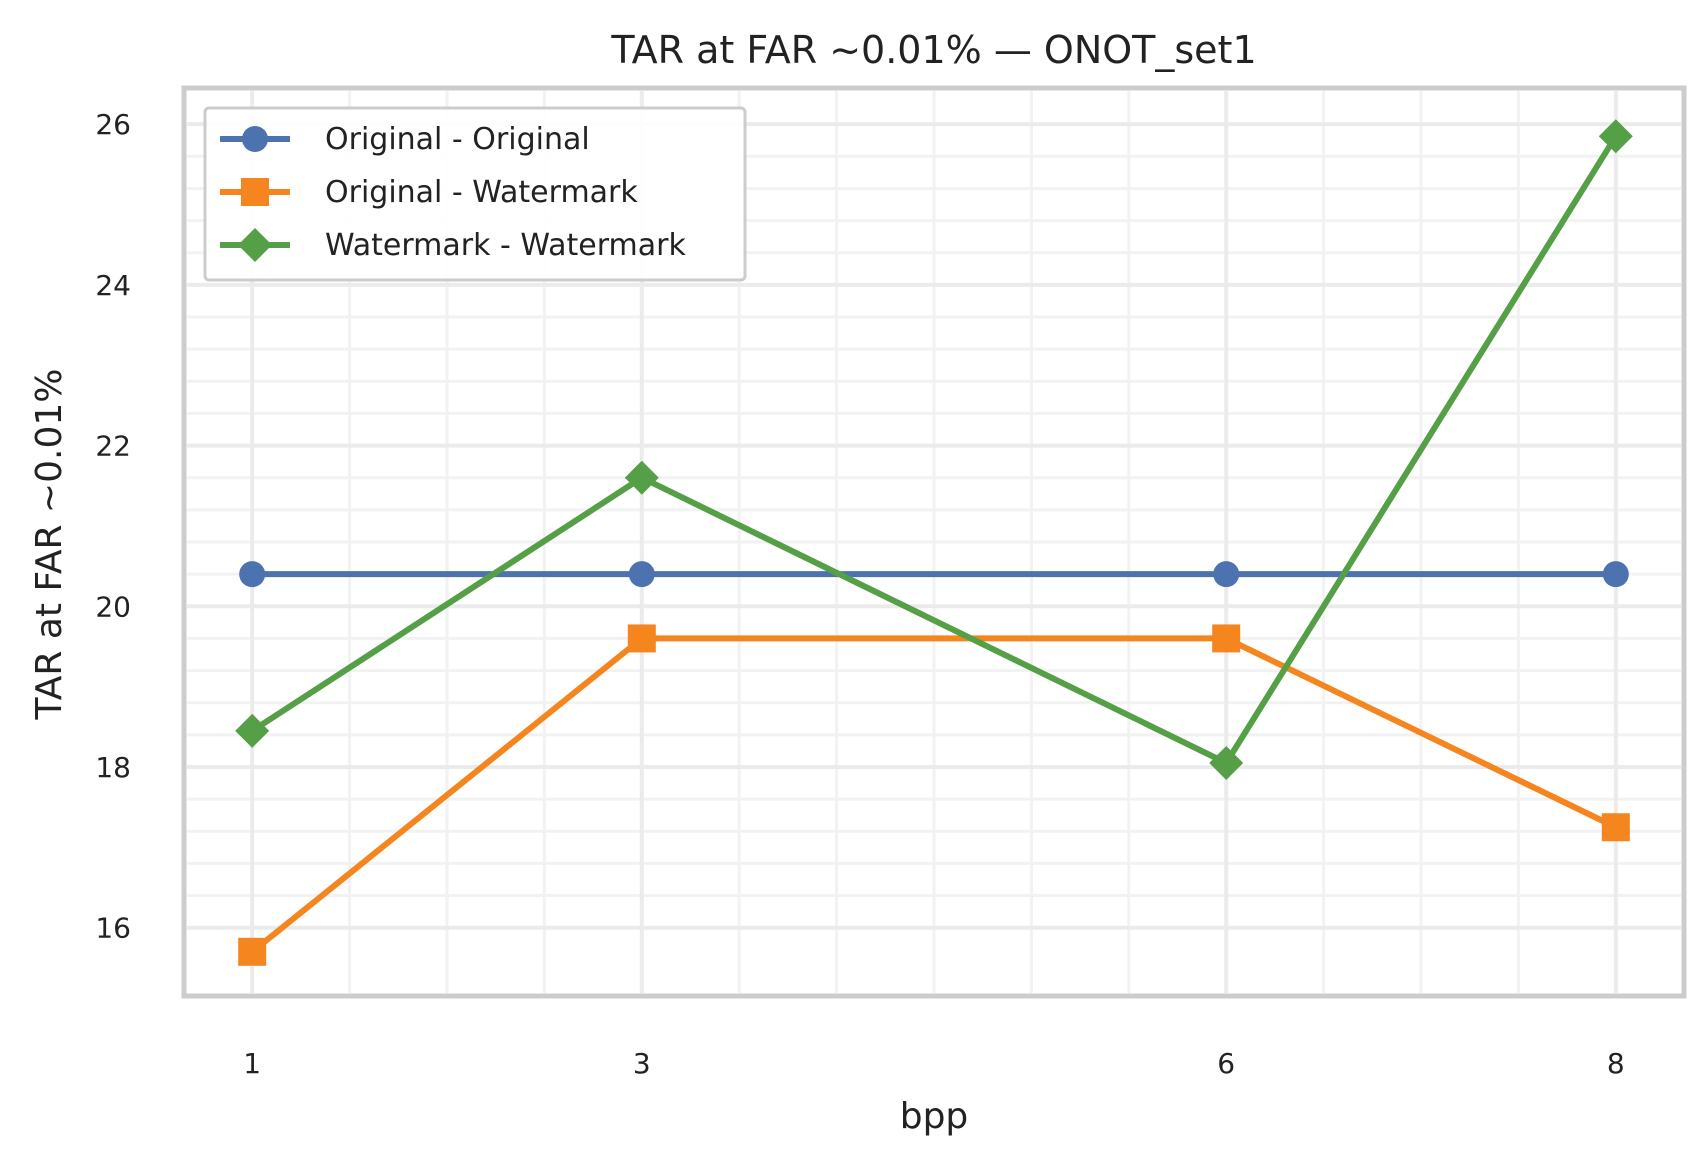 Image resolution: width=1699 pixels, height=1153 pixels. What do you see at coordinates (252, 1063) in the screenshot?
I see `x-tick-label: 1` at bounding box center [252, 1063].